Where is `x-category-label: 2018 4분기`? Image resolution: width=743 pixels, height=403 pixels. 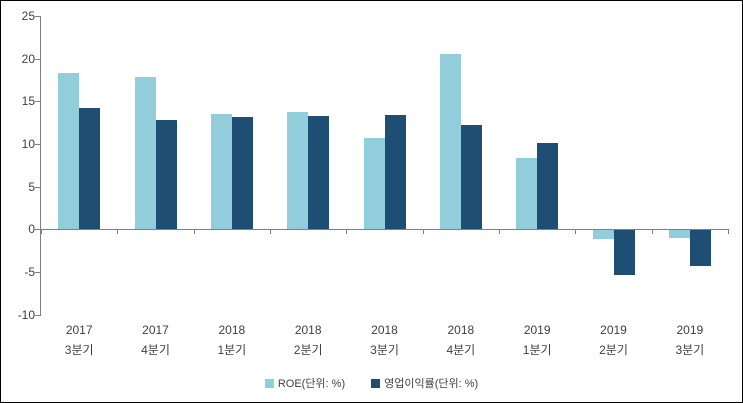 x-category-label: 2018 4분기 is located at coordinates (461, 340).